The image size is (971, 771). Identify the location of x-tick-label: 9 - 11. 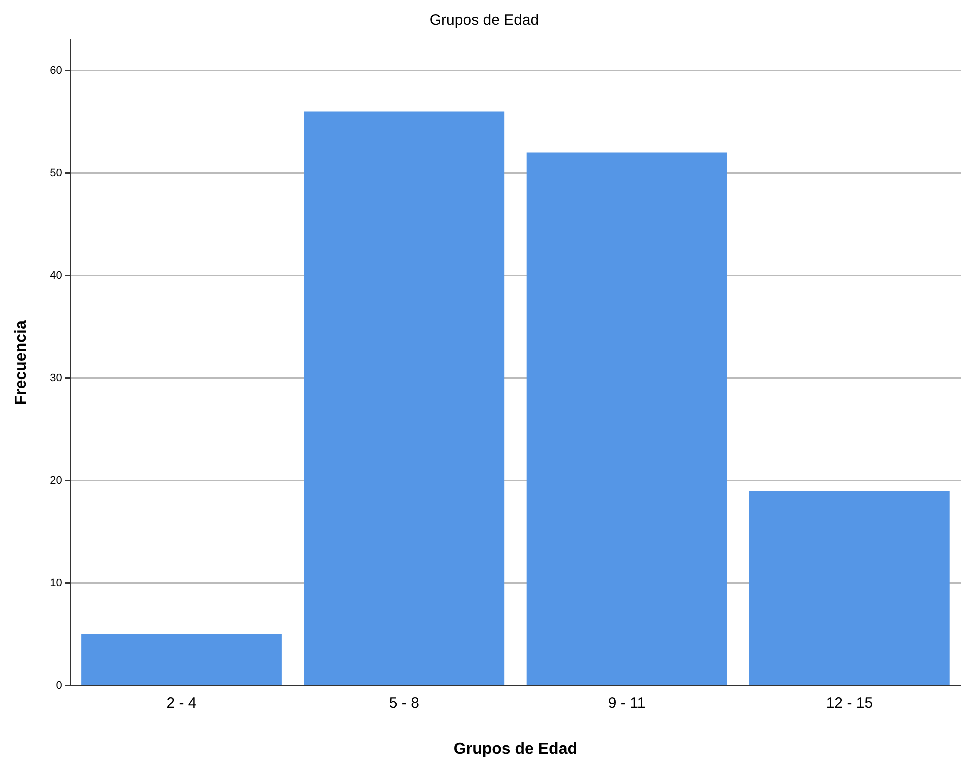
(627, 703).